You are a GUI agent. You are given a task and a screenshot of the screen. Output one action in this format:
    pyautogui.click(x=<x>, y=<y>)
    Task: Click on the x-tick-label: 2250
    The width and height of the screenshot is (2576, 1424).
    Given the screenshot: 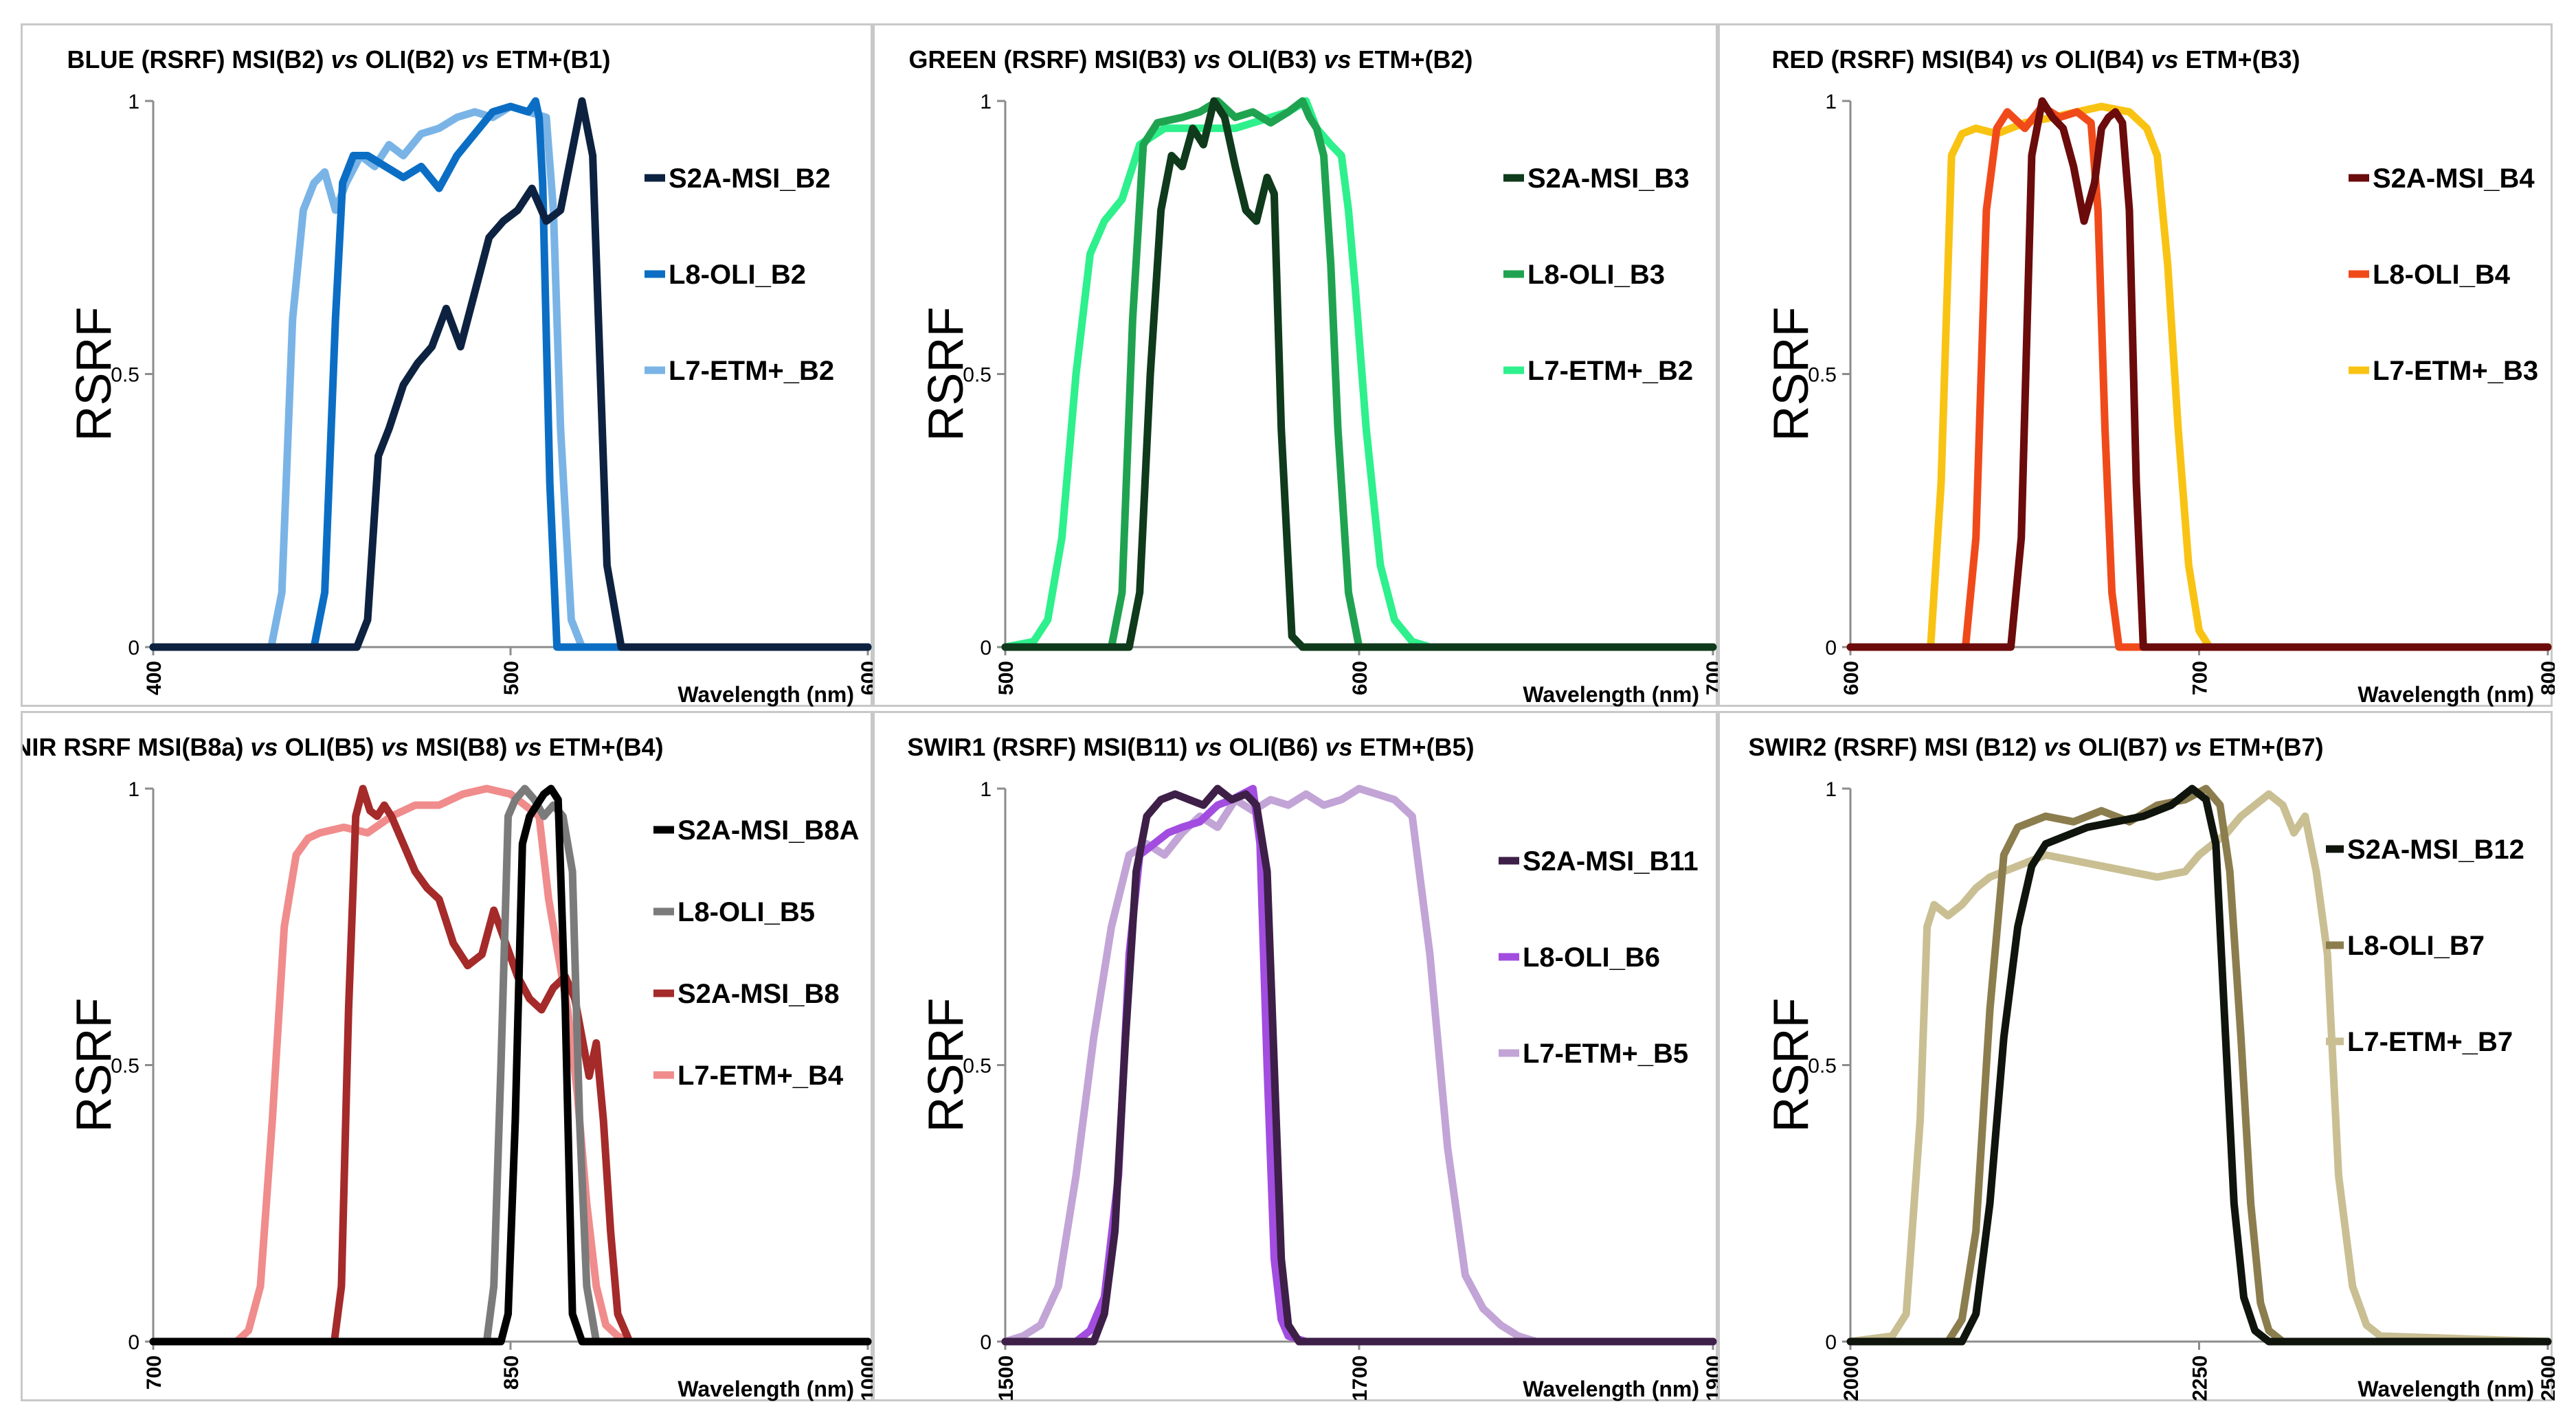 What is the action you would take?
    pyautogui.click(x=2200, y=1378)
    